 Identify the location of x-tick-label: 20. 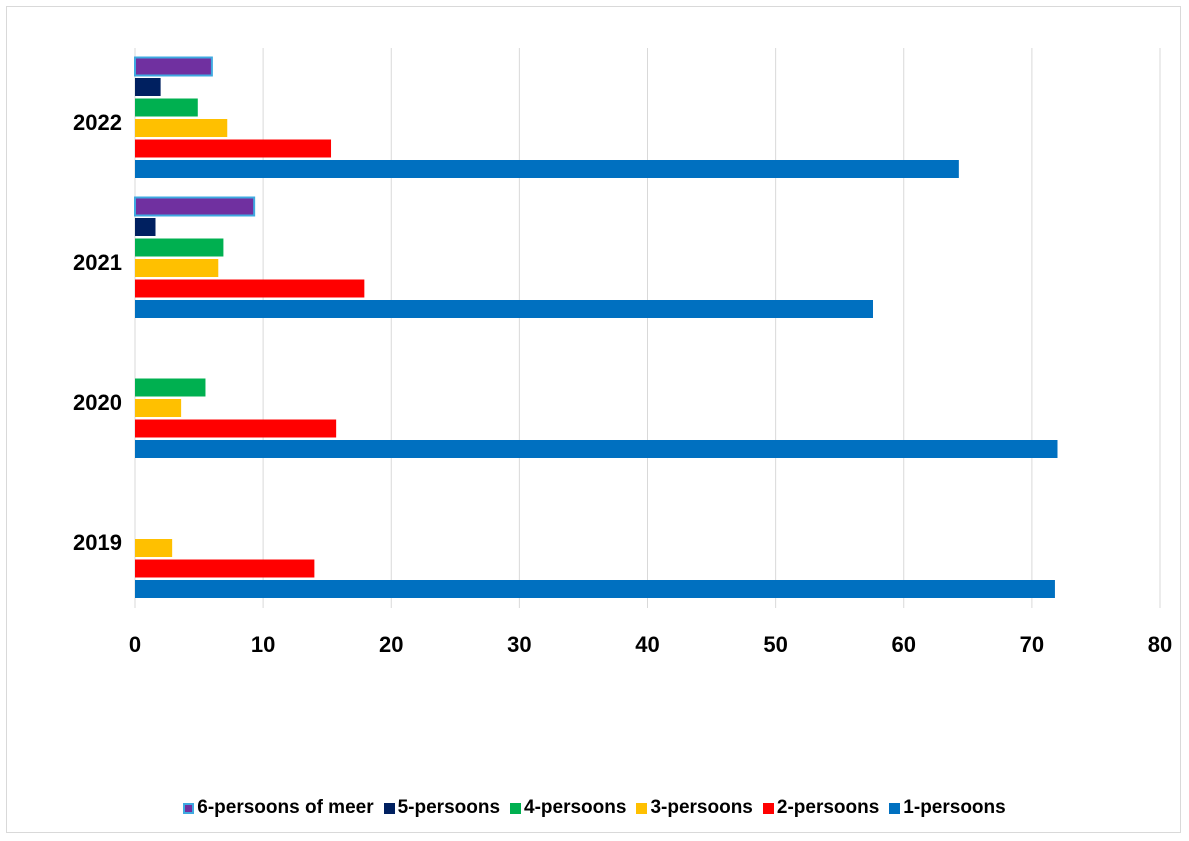
(391, 644).